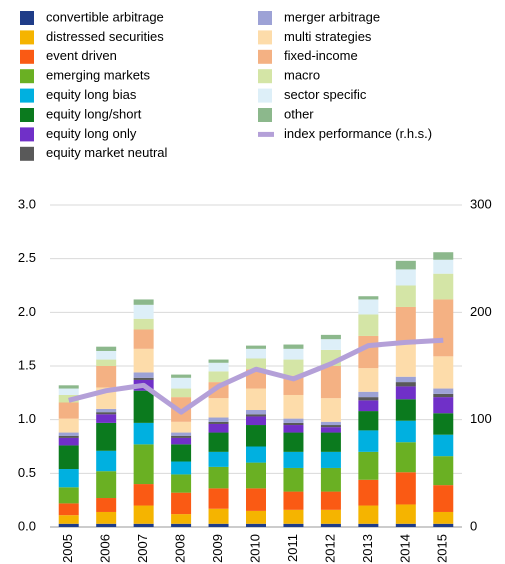 This screenshot has width=505, height=564. I want to click on legend-label: sector specific, so click(325, 94).